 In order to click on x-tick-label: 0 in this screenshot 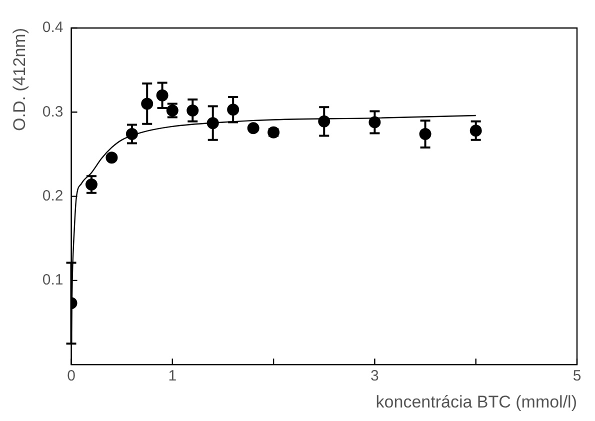, I will do `click(71, 376)`.